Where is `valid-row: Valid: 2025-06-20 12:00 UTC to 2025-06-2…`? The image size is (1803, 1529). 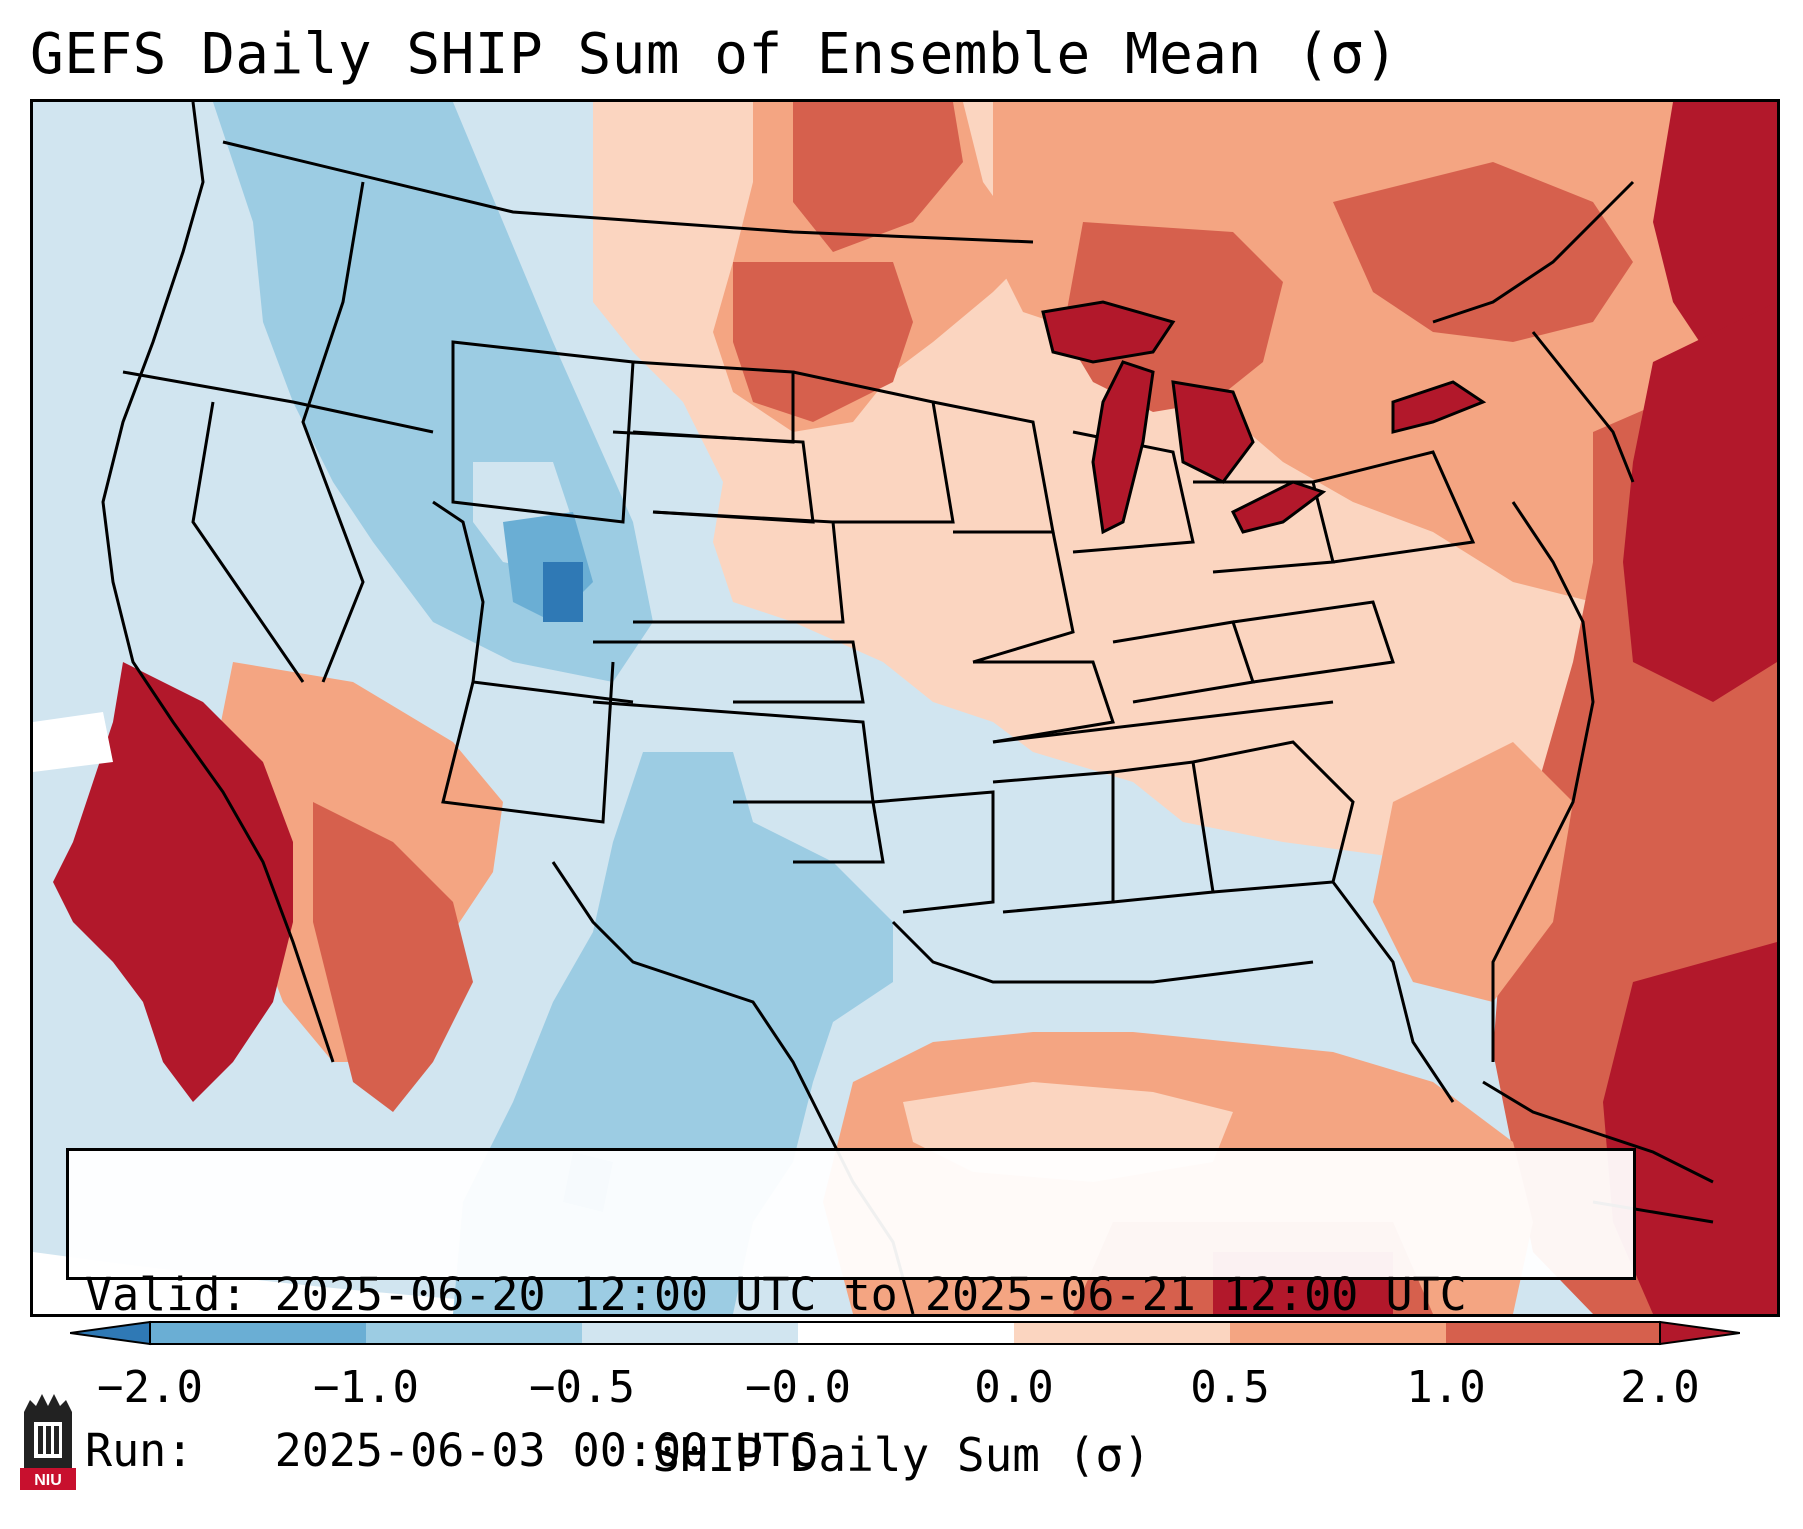 valid-row: Valid: 2025-06-20 12:00 UTC to 2025-06-2… is located at coordinates (859, 1295).